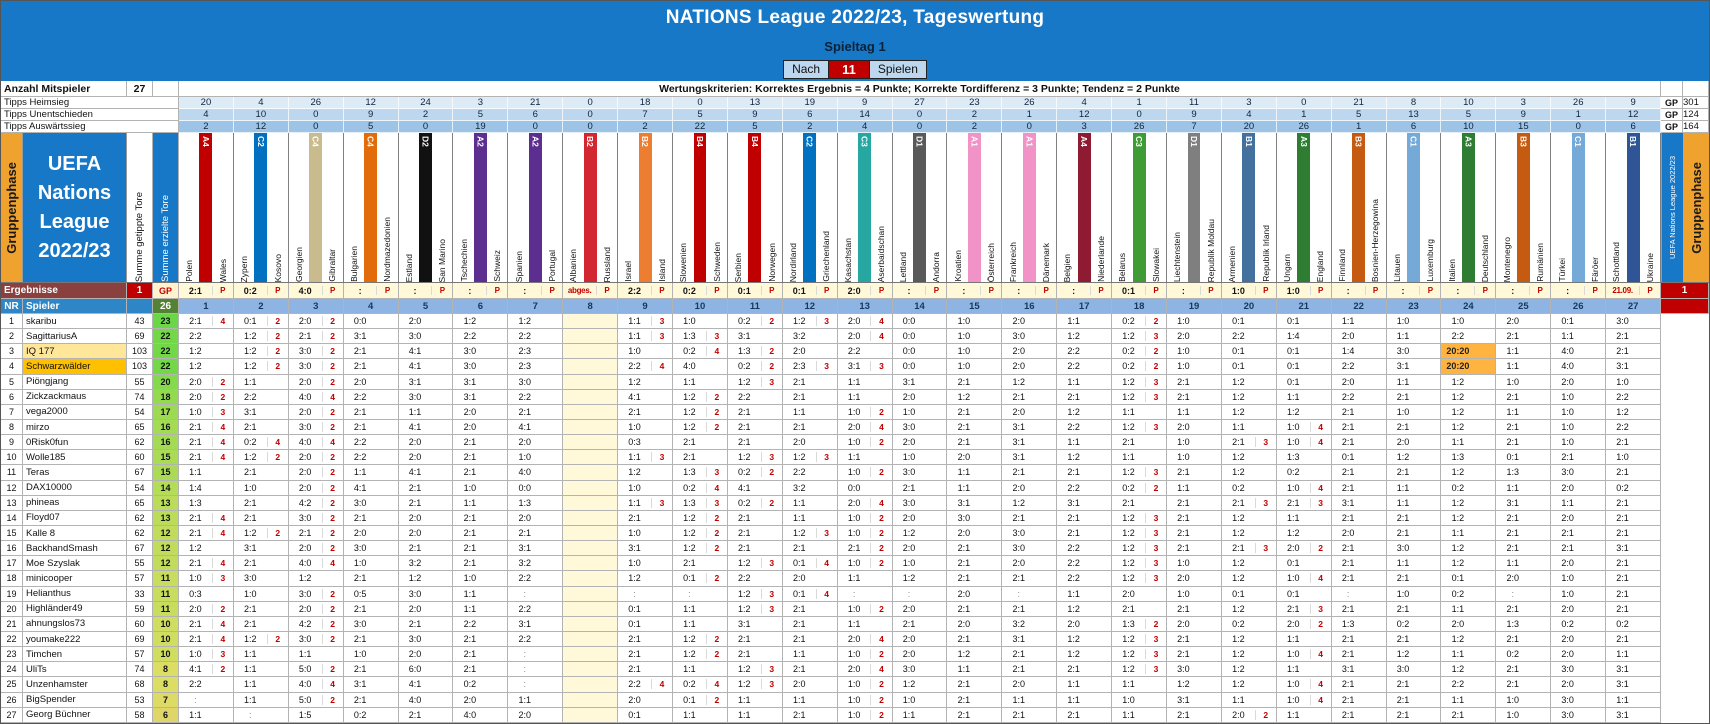 The height and width of the screenshot is (724, 1710). I want to click on tip-cell: 0:1, so click(1249, 594).